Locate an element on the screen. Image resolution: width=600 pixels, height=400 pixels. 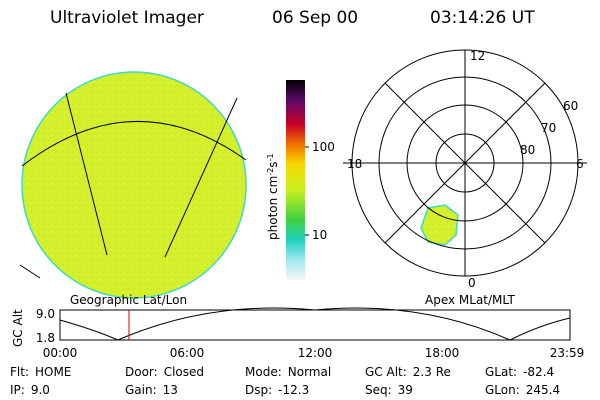
status-label: Flt: is located at coordinates (19, 372).